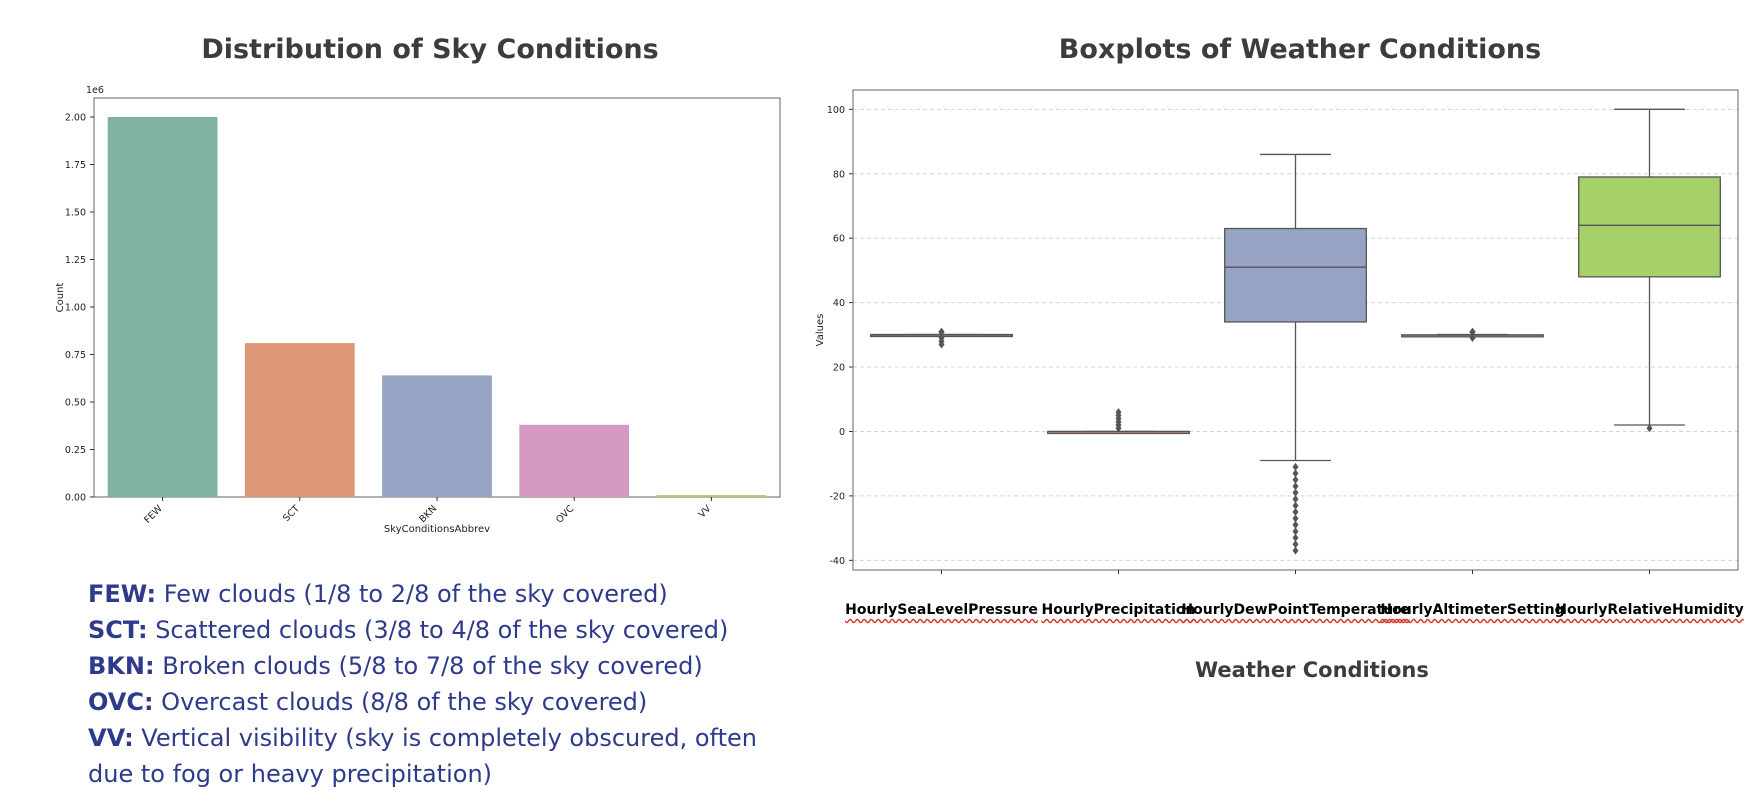  I want to click on bar-sct, so click(299, 420).